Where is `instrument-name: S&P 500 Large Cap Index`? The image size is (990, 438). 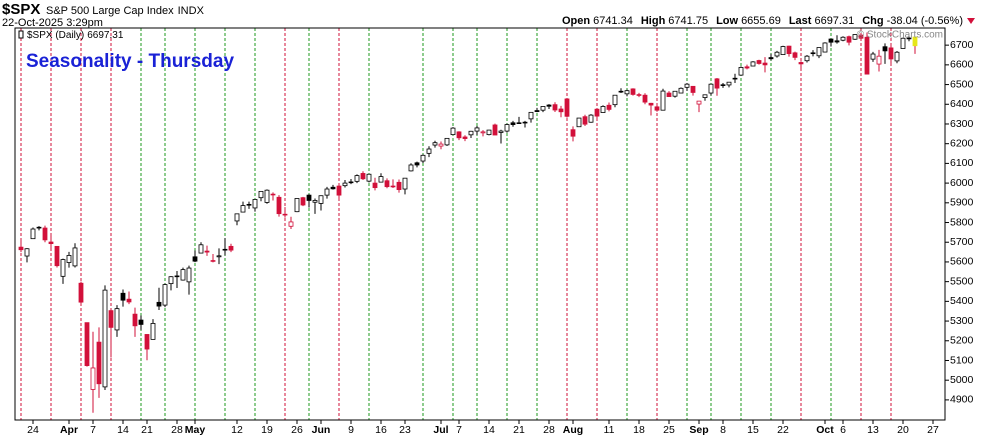 instrument-name: S&P 500 Large Cap Index is located at coordinates (110, 11).